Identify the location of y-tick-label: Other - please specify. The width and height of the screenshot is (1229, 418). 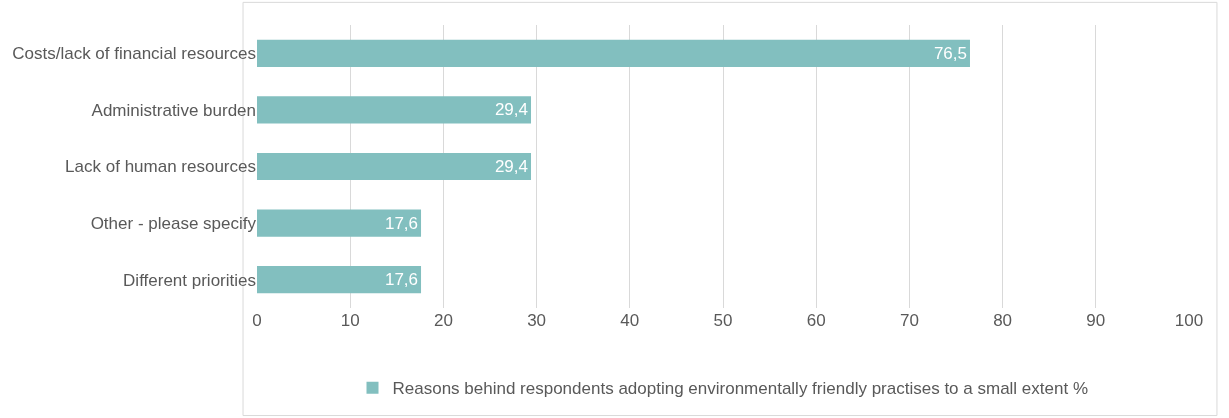
(173, 224).